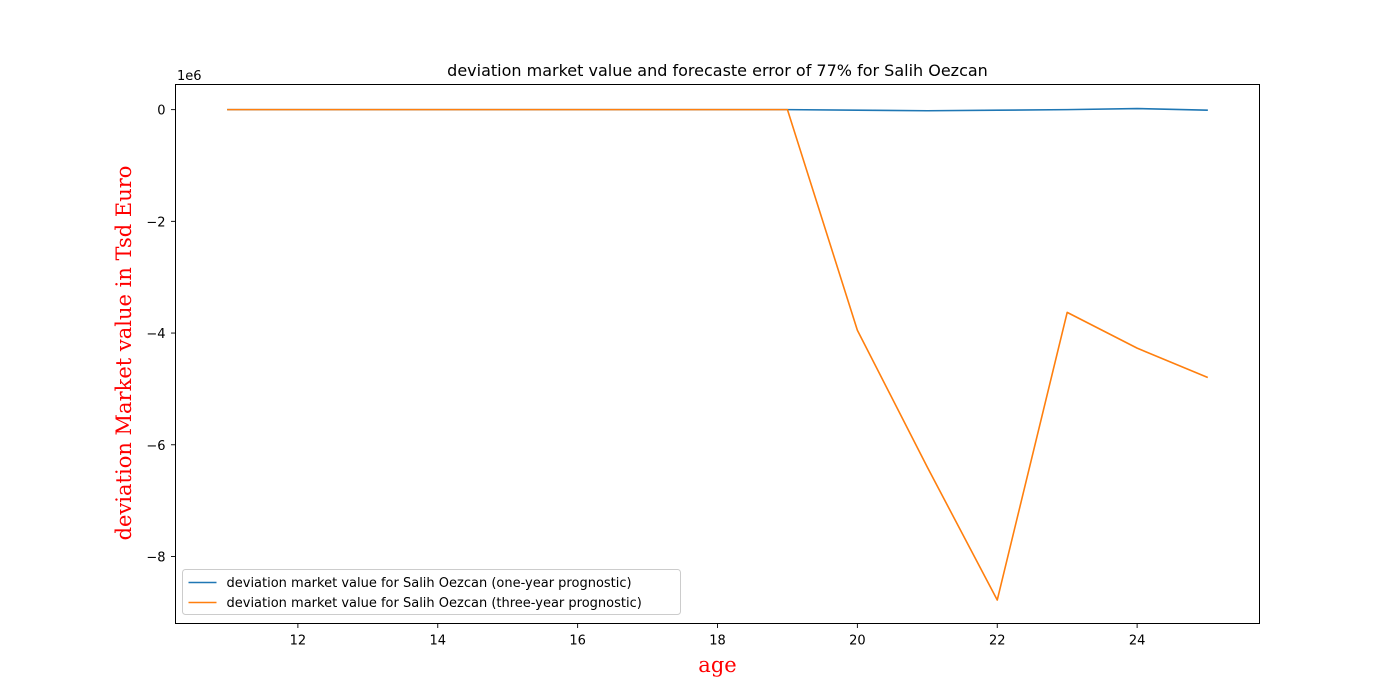  I want to click on x-tick-label: 12, so click(298, 641).